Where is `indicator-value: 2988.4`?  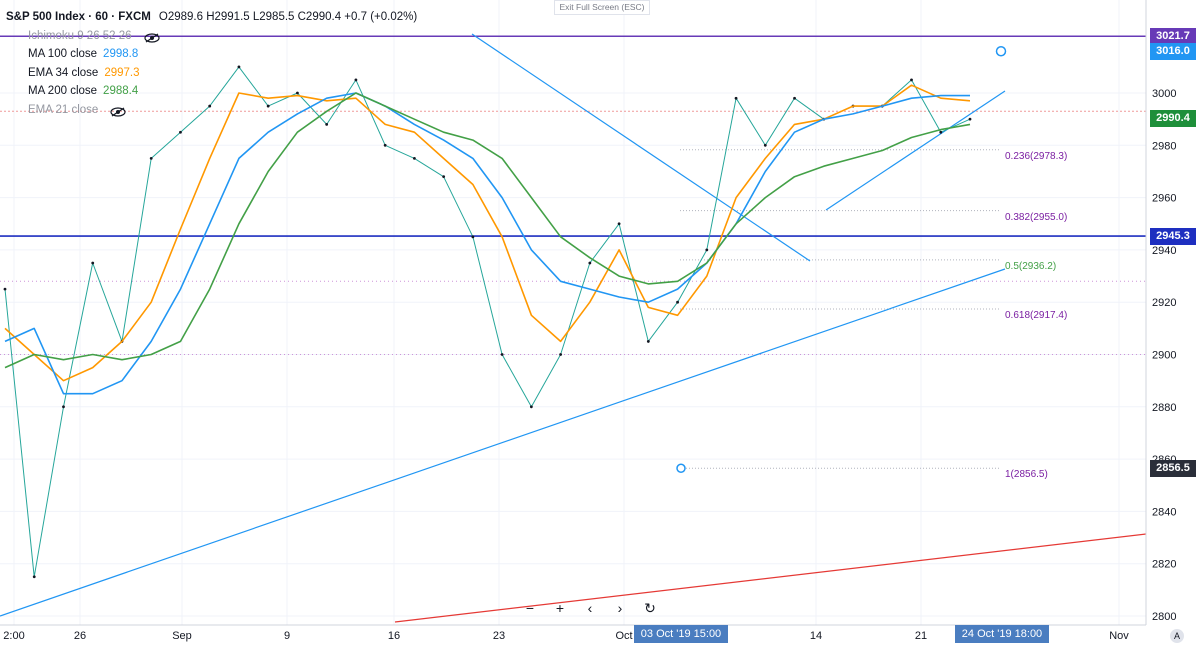 indicator-value: 2988.4 is located at coordinates (121, 91).